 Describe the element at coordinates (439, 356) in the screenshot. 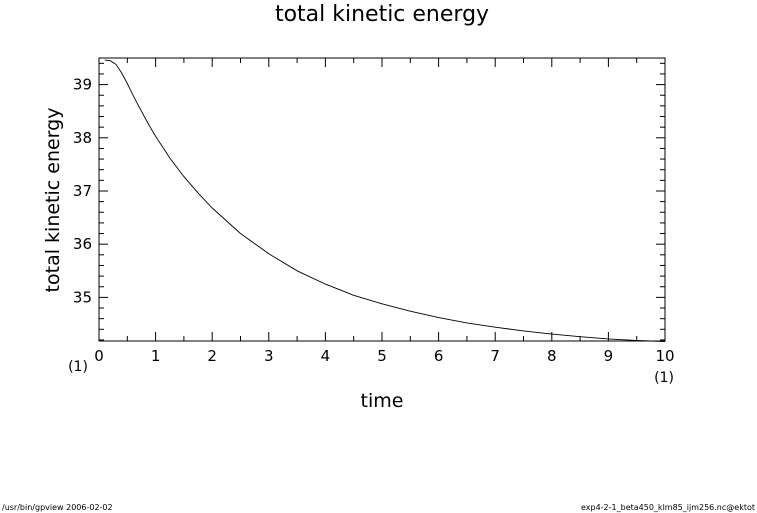

I see `x-tick-label: 6` at that location.